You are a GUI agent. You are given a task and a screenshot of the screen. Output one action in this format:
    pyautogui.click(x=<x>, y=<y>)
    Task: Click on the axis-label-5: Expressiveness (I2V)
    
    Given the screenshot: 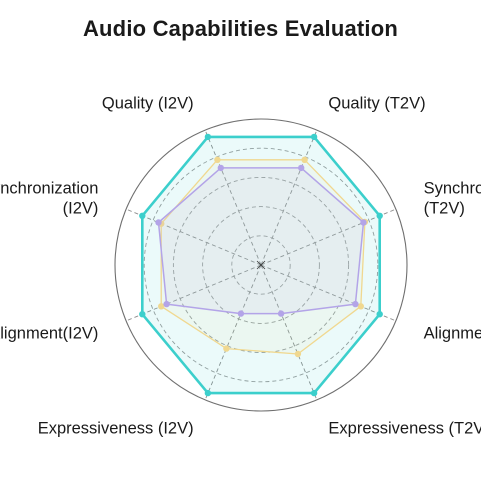 What is the action you would take?
    pyautogui.click(x=116, y=429)
    